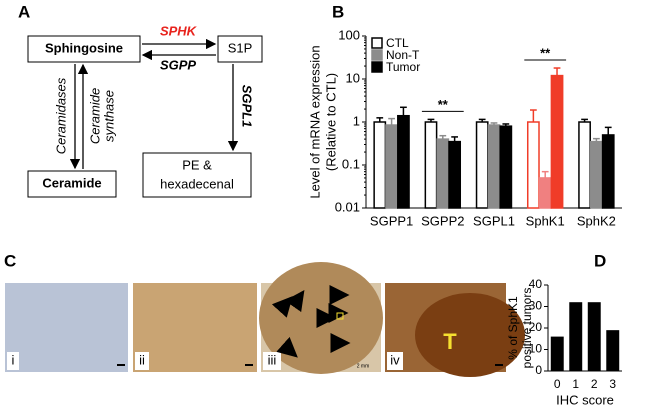  I want to click on micrograph-label: i, so click(13, 359).